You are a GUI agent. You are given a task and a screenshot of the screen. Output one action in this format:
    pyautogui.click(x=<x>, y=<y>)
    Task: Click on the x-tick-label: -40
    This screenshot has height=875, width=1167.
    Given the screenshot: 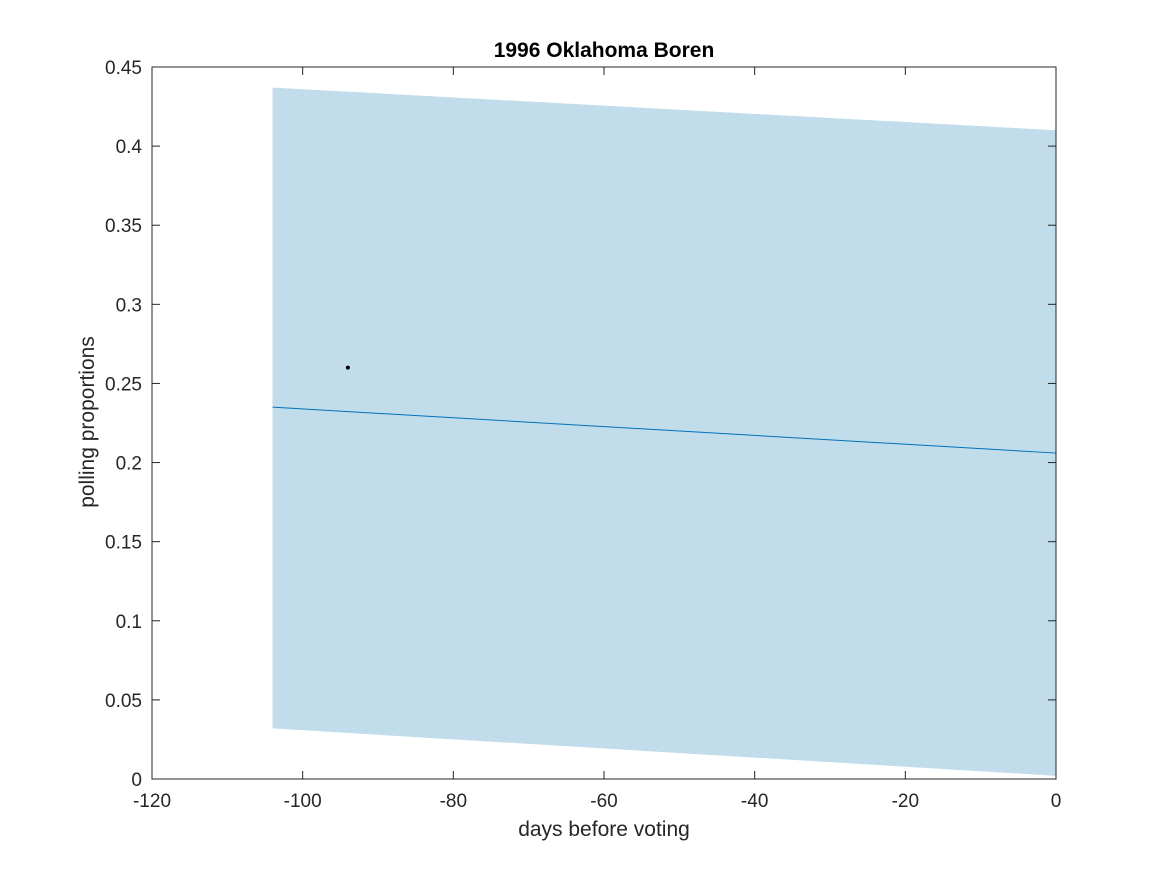 What is the action you would take?
    pyautogui.click(x=754, y=801)
    